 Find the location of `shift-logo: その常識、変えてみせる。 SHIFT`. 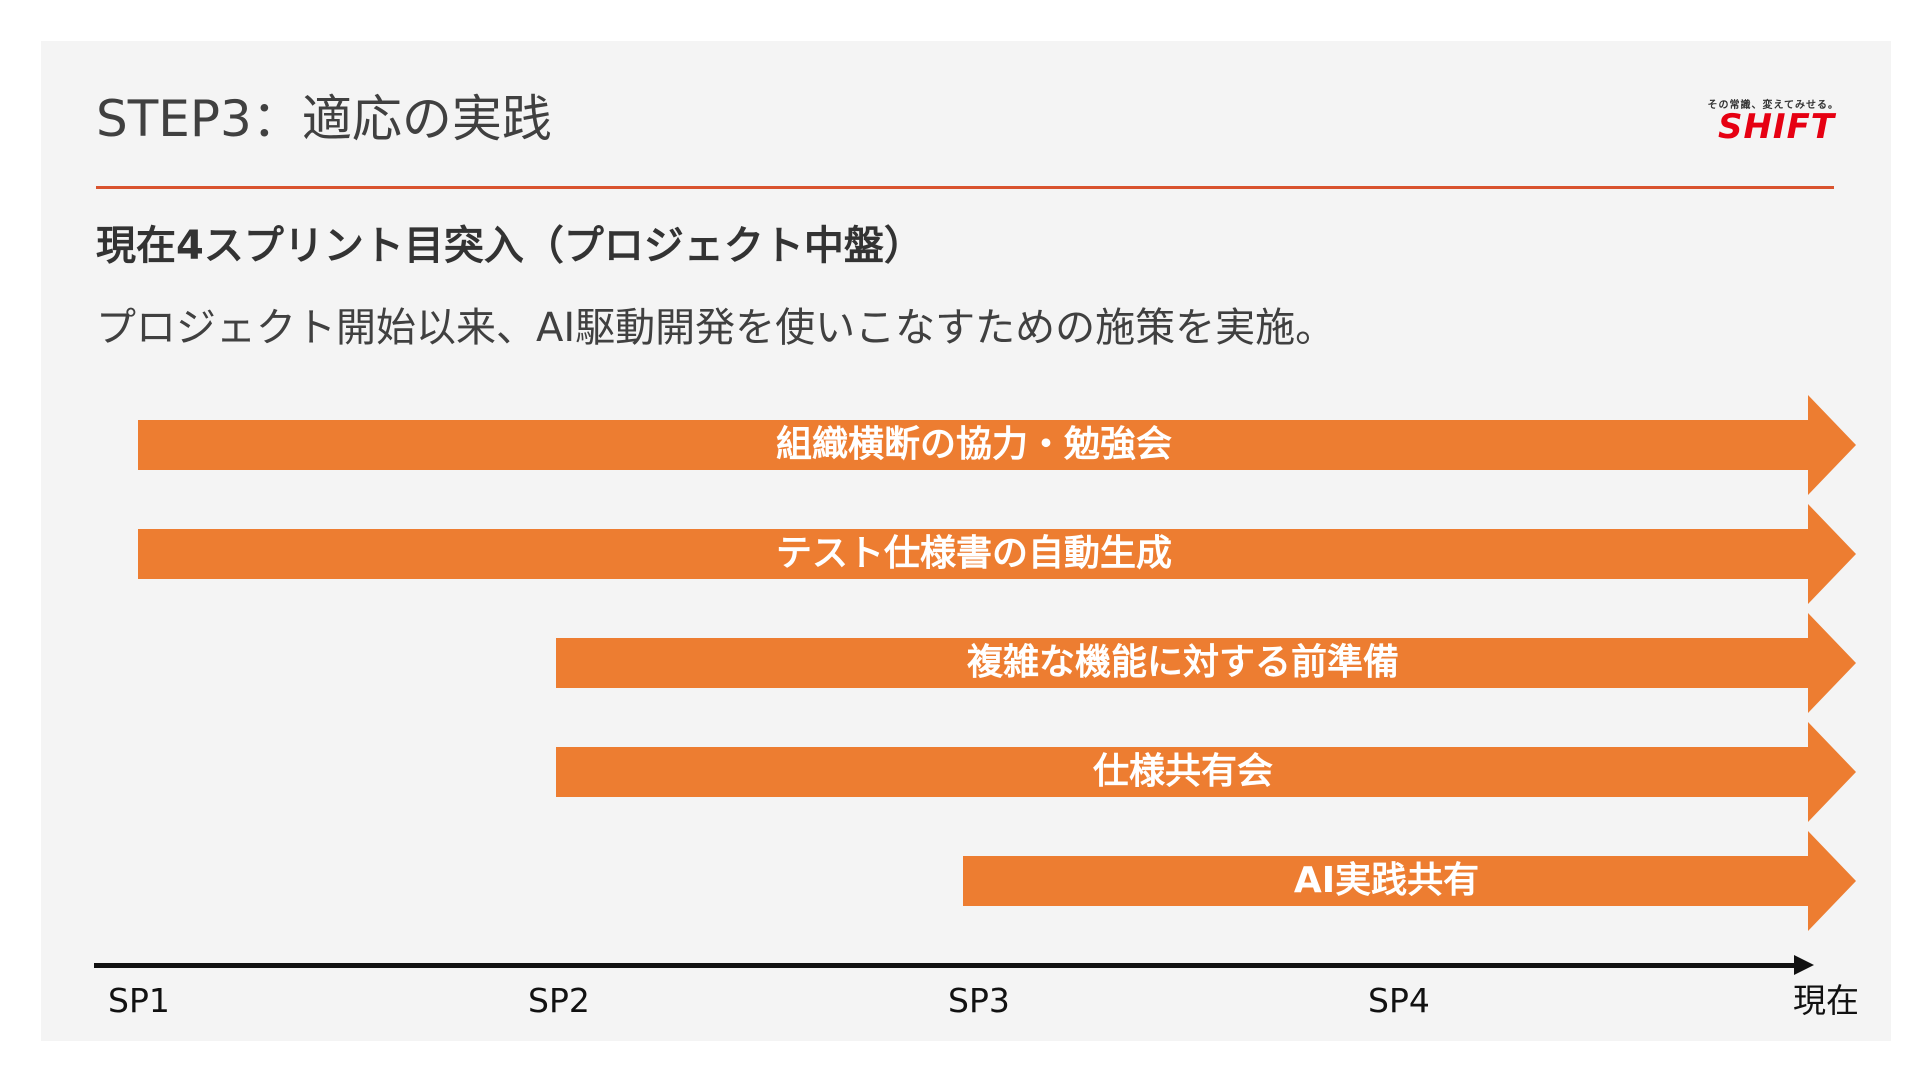

shift-logo: その常識、変えてみせる。 SHIFT is located at coordinates (1759, 126).